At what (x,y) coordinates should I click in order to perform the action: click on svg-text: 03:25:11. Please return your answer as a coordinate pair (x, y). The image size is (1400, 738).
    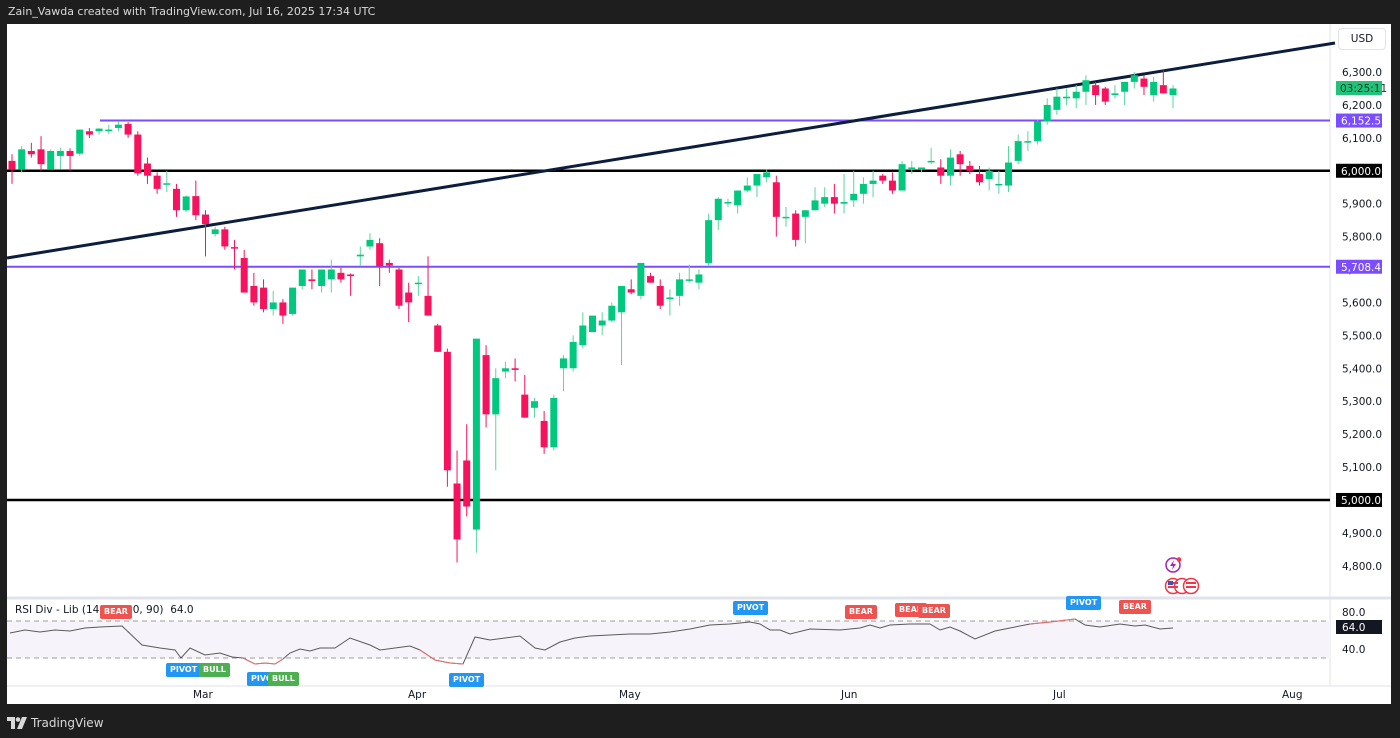
    Looking at the image, I should click on (1363, 89).